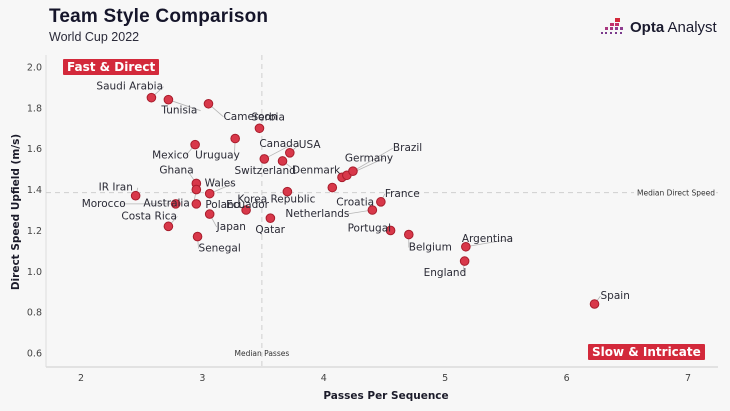 The height and width of the screenshot is (411, 730). What do you see at coordinates (202, 378) in the screenshot?
I see `x-tick-label: 3` at bounding box center [202, 378].